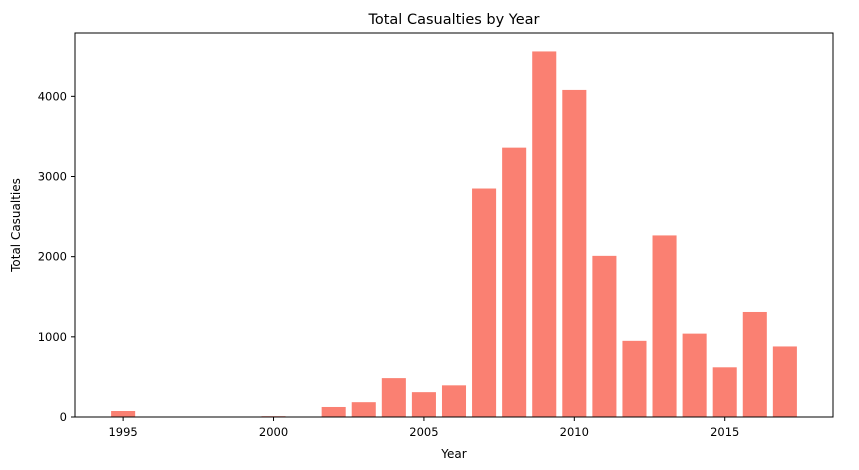 The width and height of the screenshot is (859, 470). Describe the element at coordinates (423, 432) in the screenshot. I see `x-tick-label: 2005` at that location.